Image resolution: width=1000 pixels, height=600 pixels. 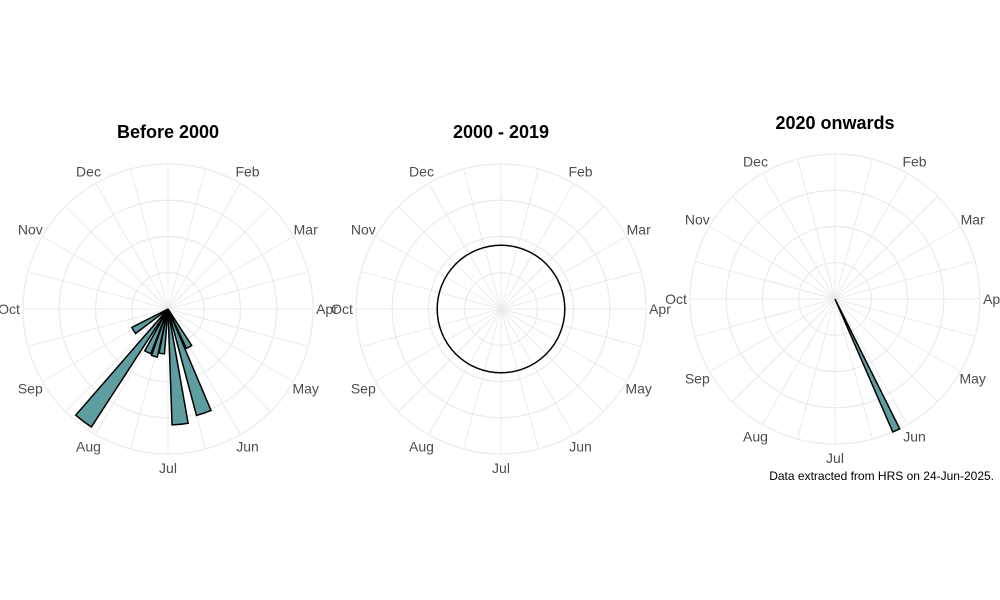 What do you see at coordinates (30, 230) in the screenshot?
I see `month-label-nov: Nov` at bounding box center [30, 230].